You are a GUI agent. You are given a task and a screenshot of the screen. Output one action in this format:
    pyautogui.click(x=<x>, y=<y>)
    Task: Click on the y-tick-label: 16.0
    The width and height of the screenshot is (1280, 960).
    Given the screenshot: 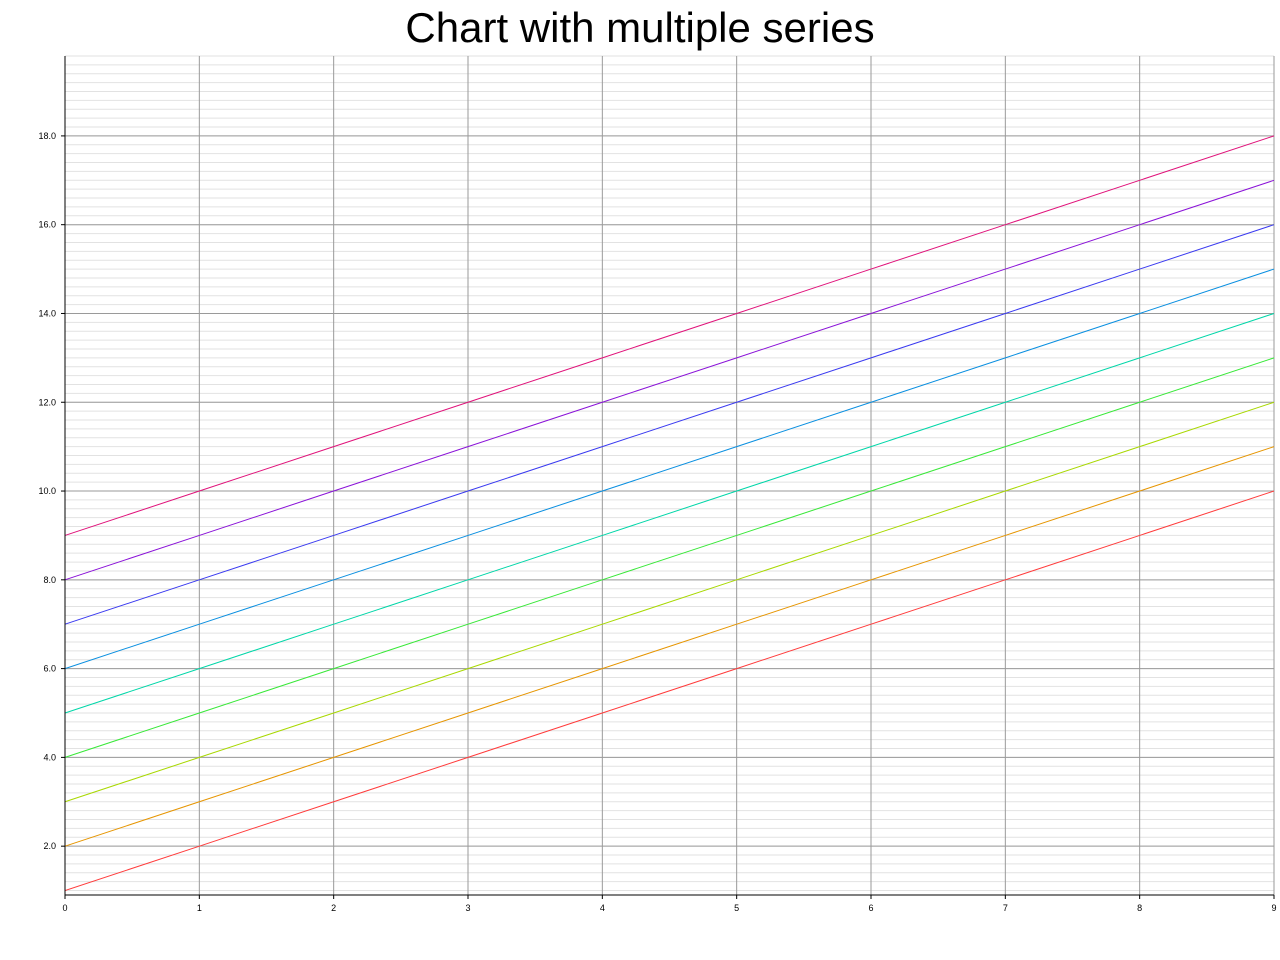 What is the action you would take?
    pyautogui.click(x=47, y=225)
    